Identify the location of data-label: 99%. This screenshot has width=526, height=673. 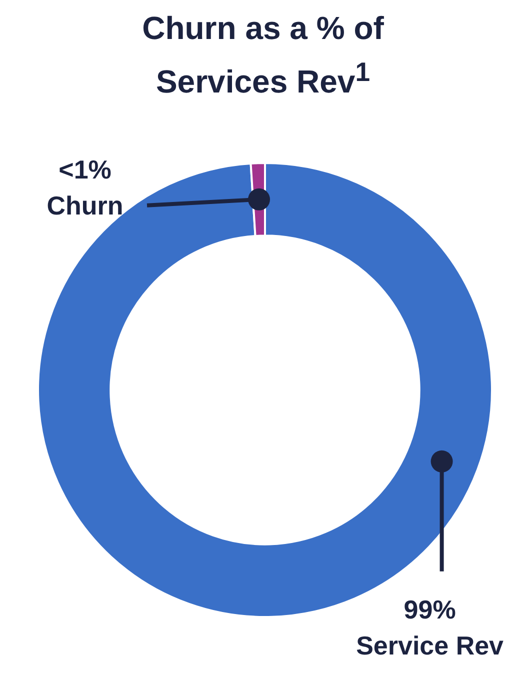
(430, 609).